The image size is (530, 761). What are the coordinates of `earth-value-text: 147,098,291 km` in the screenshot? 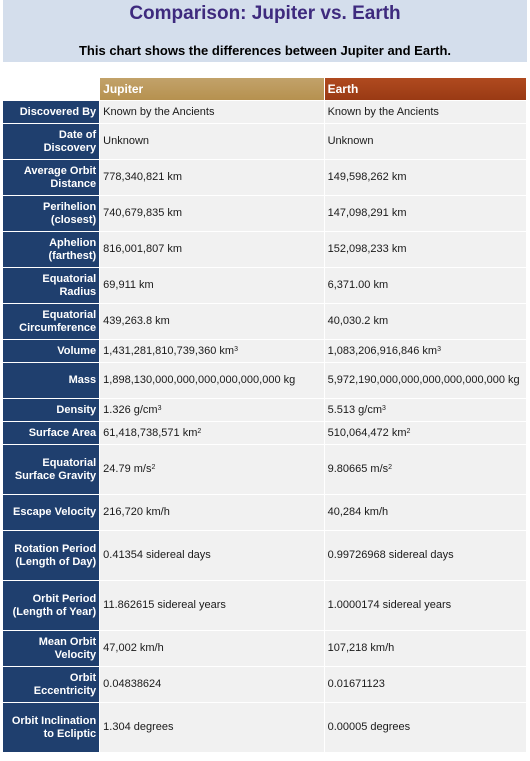 It's located at (367, 213).